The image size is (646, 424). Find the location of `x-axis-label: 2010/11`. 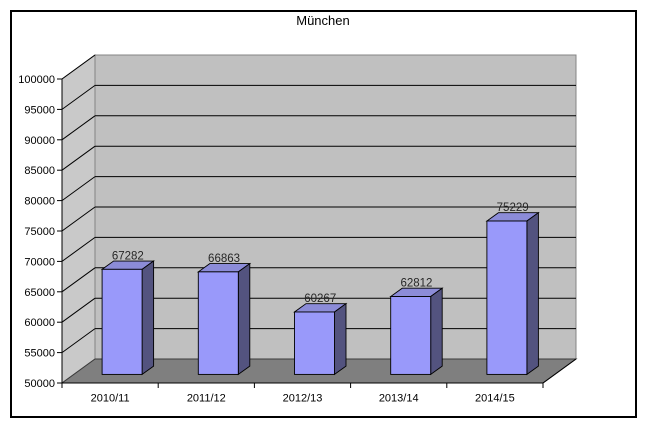

x-axis-label: 2010/11 is located at coordinates (110, 399).